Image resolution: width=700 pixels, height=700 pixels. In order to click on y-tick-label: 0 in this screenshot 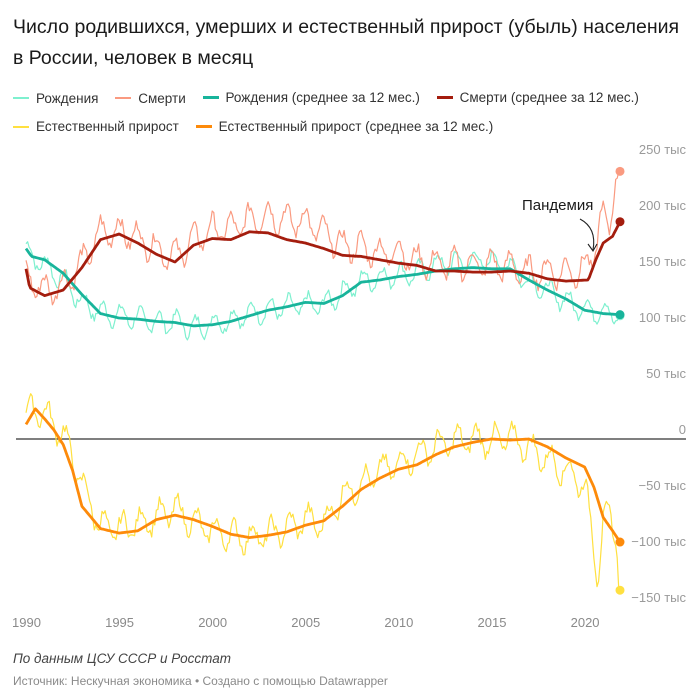, I will do `click(682, 429)`.